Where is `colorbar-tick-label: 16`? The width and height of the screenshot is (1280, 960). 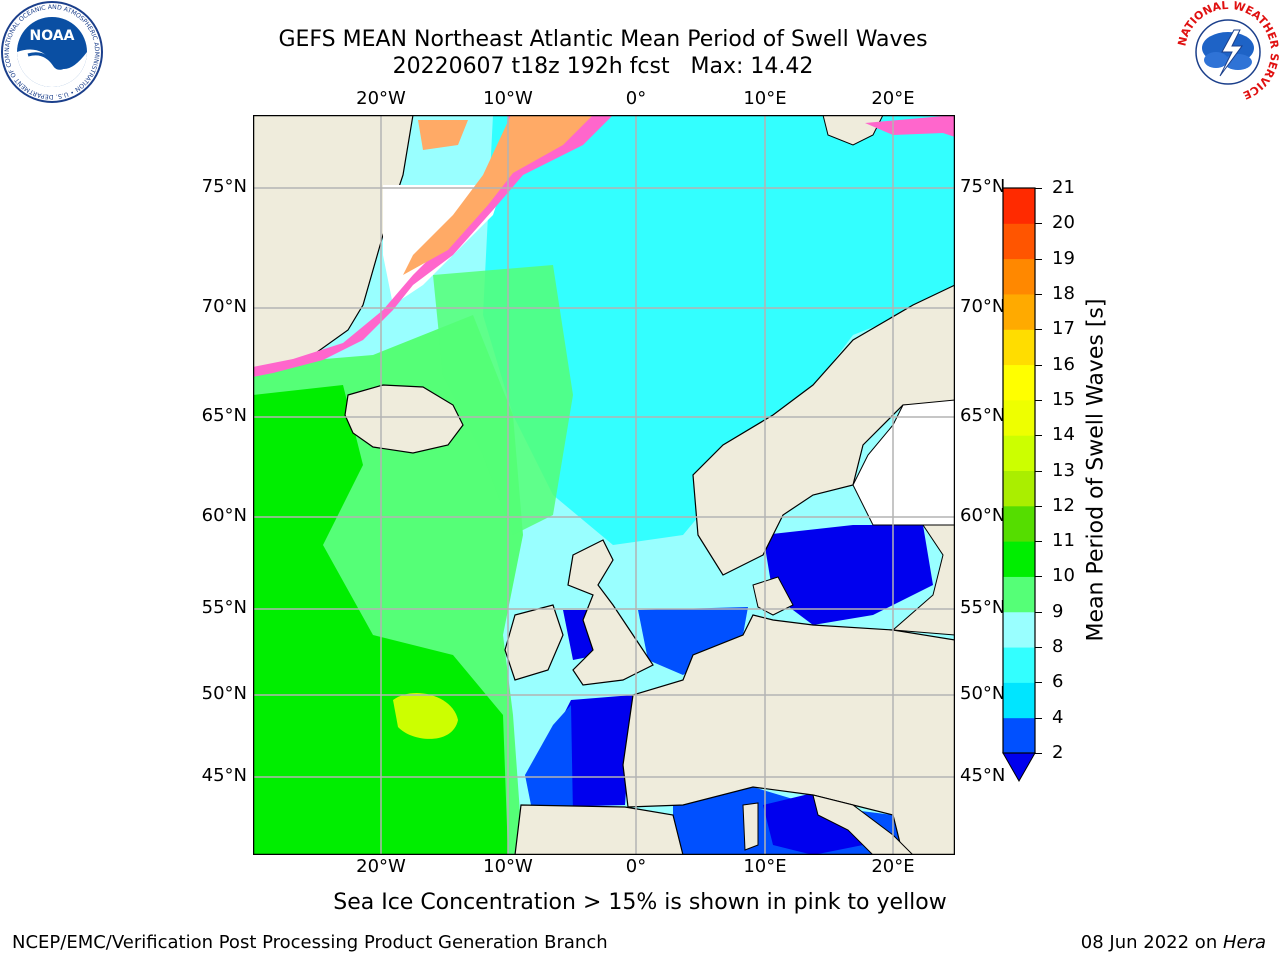 colorbar-tick-label: 16 is located at coordinates (1063, 364).